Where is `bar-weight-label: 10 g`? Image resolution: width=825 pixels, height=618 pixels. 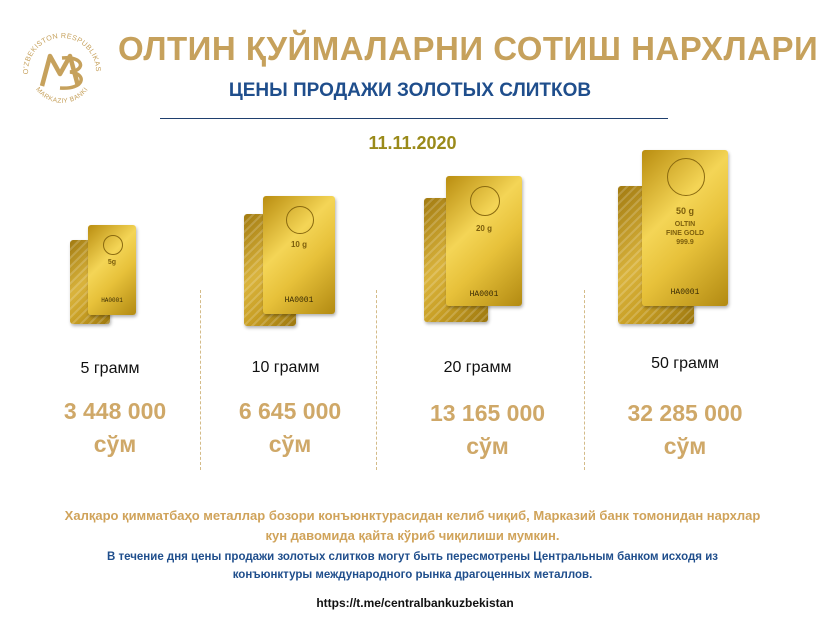
bar-weight-label: 10 g is located at coordinates (298, 244).